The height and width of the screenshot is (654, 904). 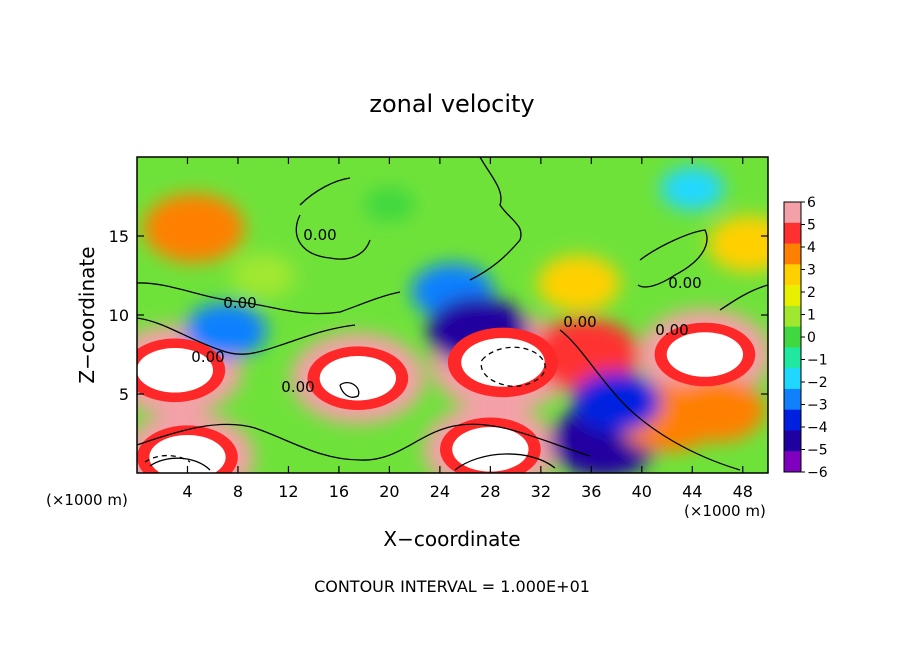 I want to click on contour-core-left, so click(x=180, y=464).